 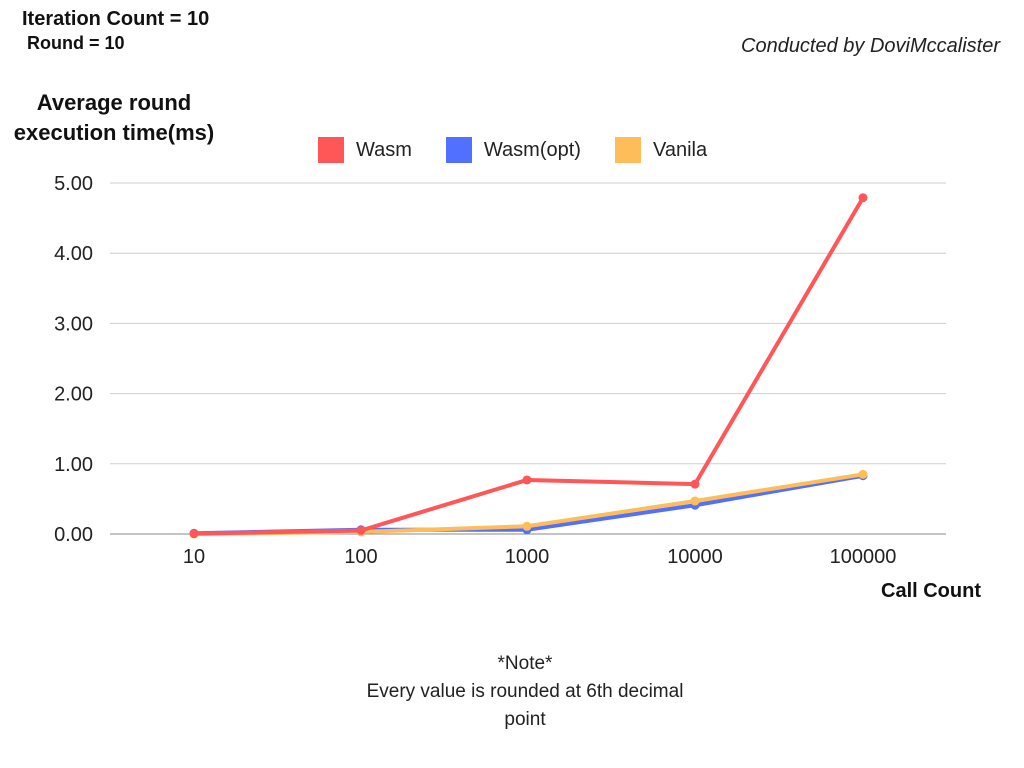 I want to click on y-tick-label: 4.00, so click(x=73, y=254).